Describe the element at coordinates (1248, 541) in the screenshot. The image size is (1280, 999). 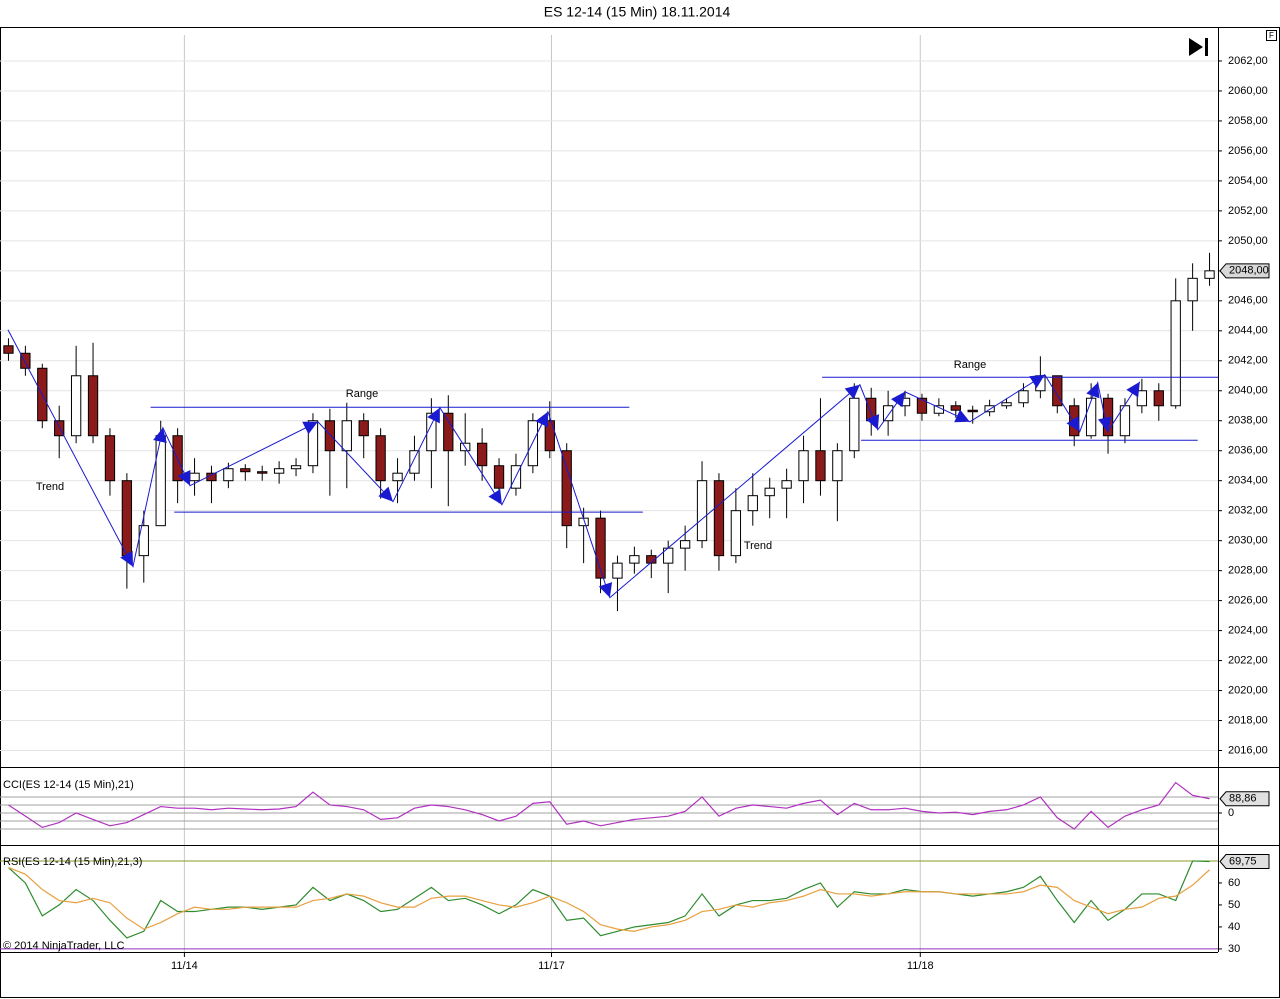
I see `y-tick-label: 2030,00` at that location.